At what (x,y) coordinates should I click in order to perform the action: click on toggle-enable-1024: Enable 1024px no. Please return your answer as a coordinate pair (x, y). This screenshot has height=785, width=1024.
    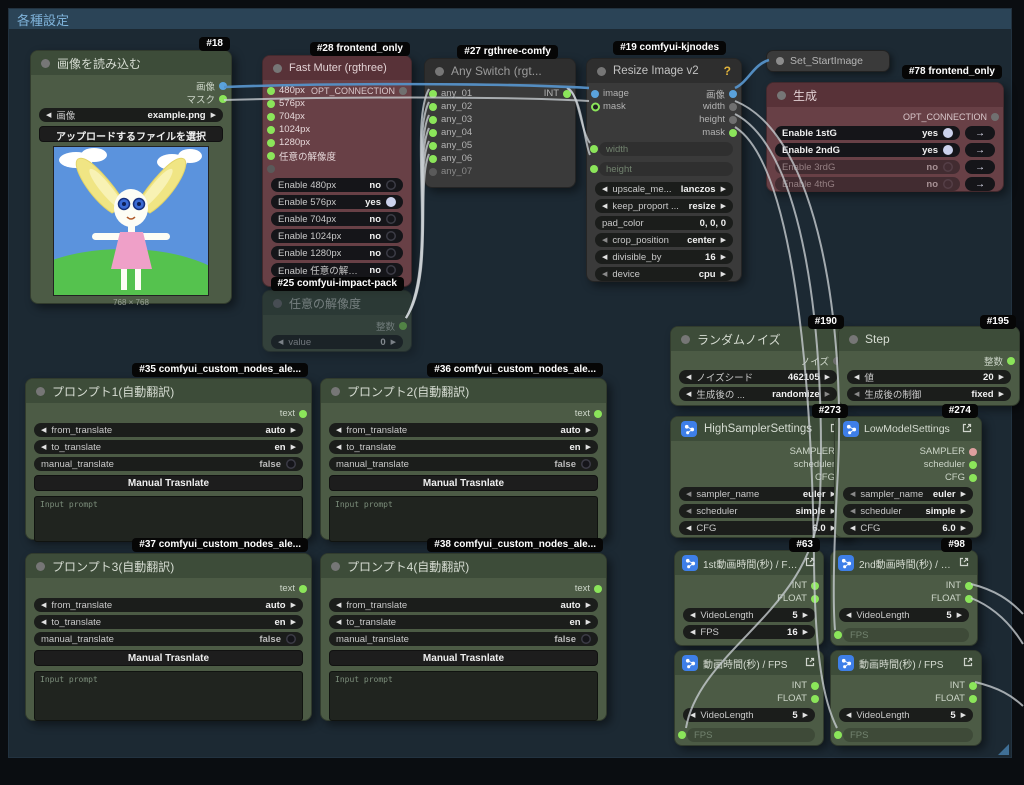
    Looking at the image, I should click on (337, 236).